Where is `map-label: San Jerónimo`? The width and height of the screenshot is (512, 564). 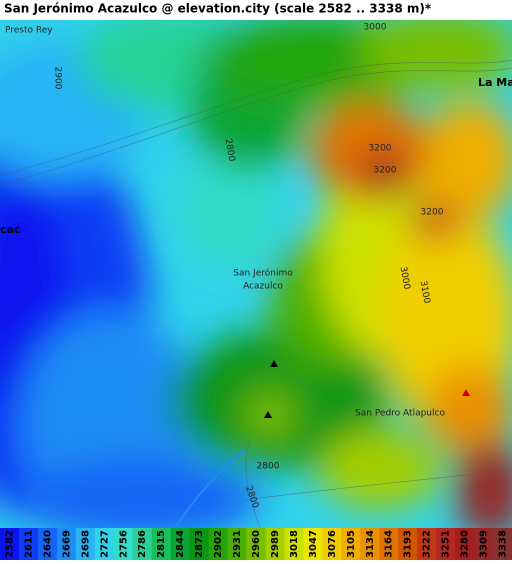
map-label: San Jerónimo is located at coordinates (263, 273).